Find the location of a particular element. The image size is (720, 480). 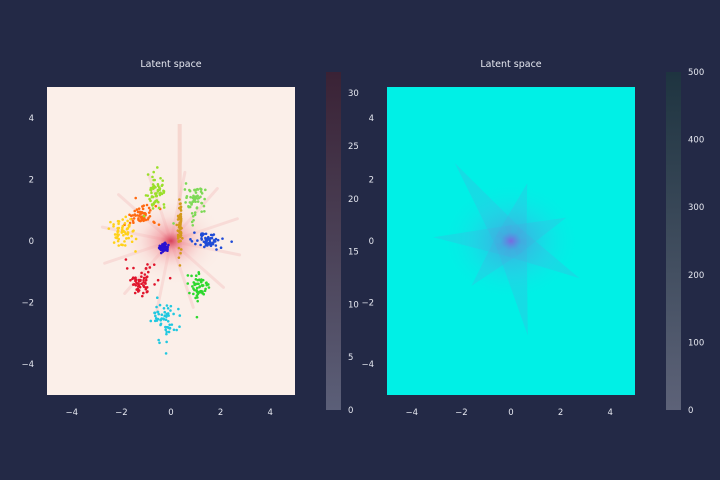

left-x-tick-label: −4 is located at coordinates (72, 413).